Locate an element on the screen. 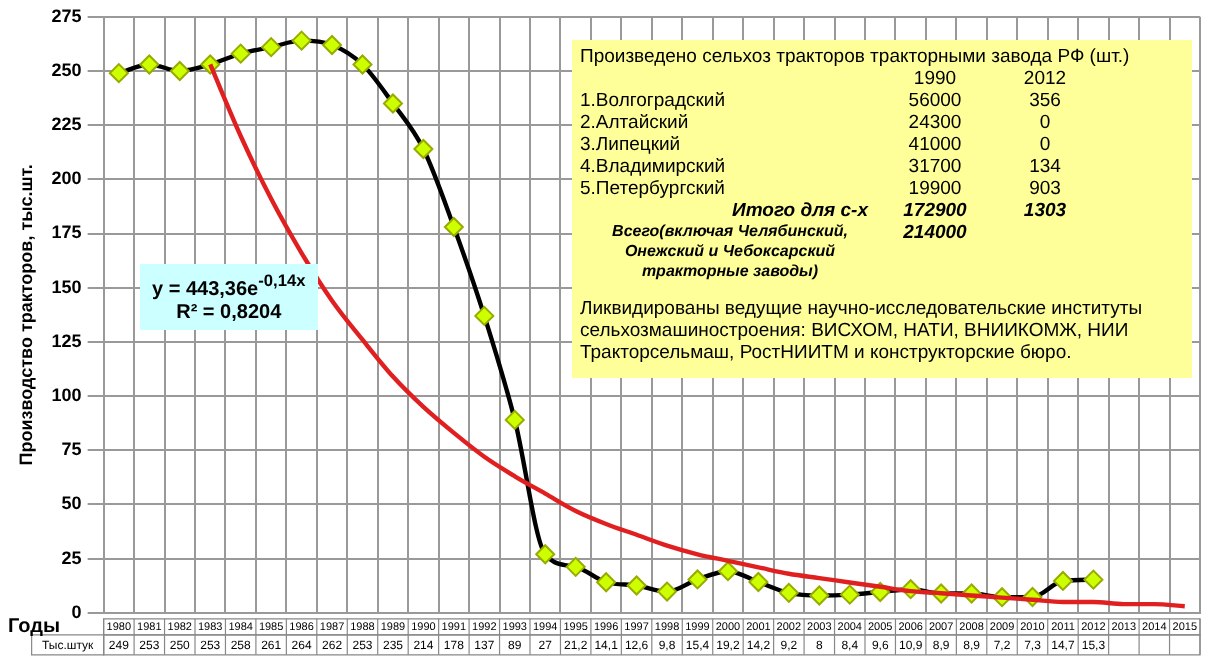  annotation: R² = 0,8204 is located at coordinates (229, 314).